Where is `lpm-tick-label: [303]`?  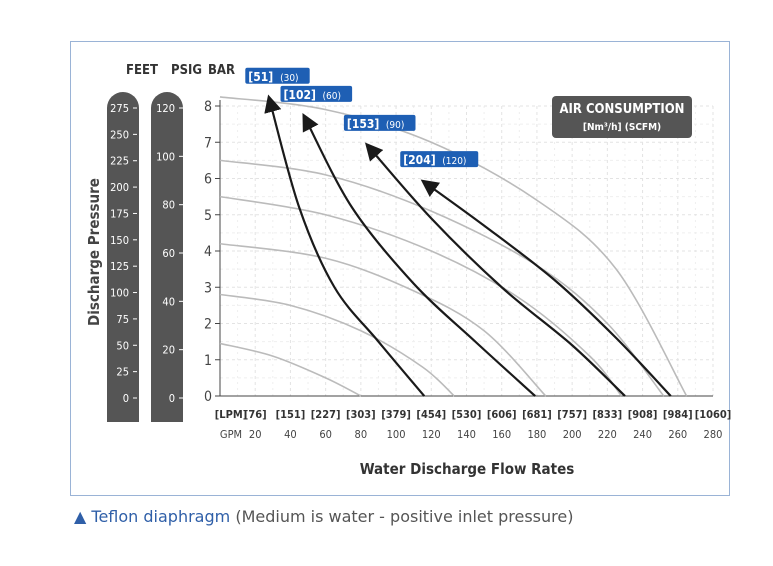
lpm-tick-label: [303] is located at coordinates (361, 414).